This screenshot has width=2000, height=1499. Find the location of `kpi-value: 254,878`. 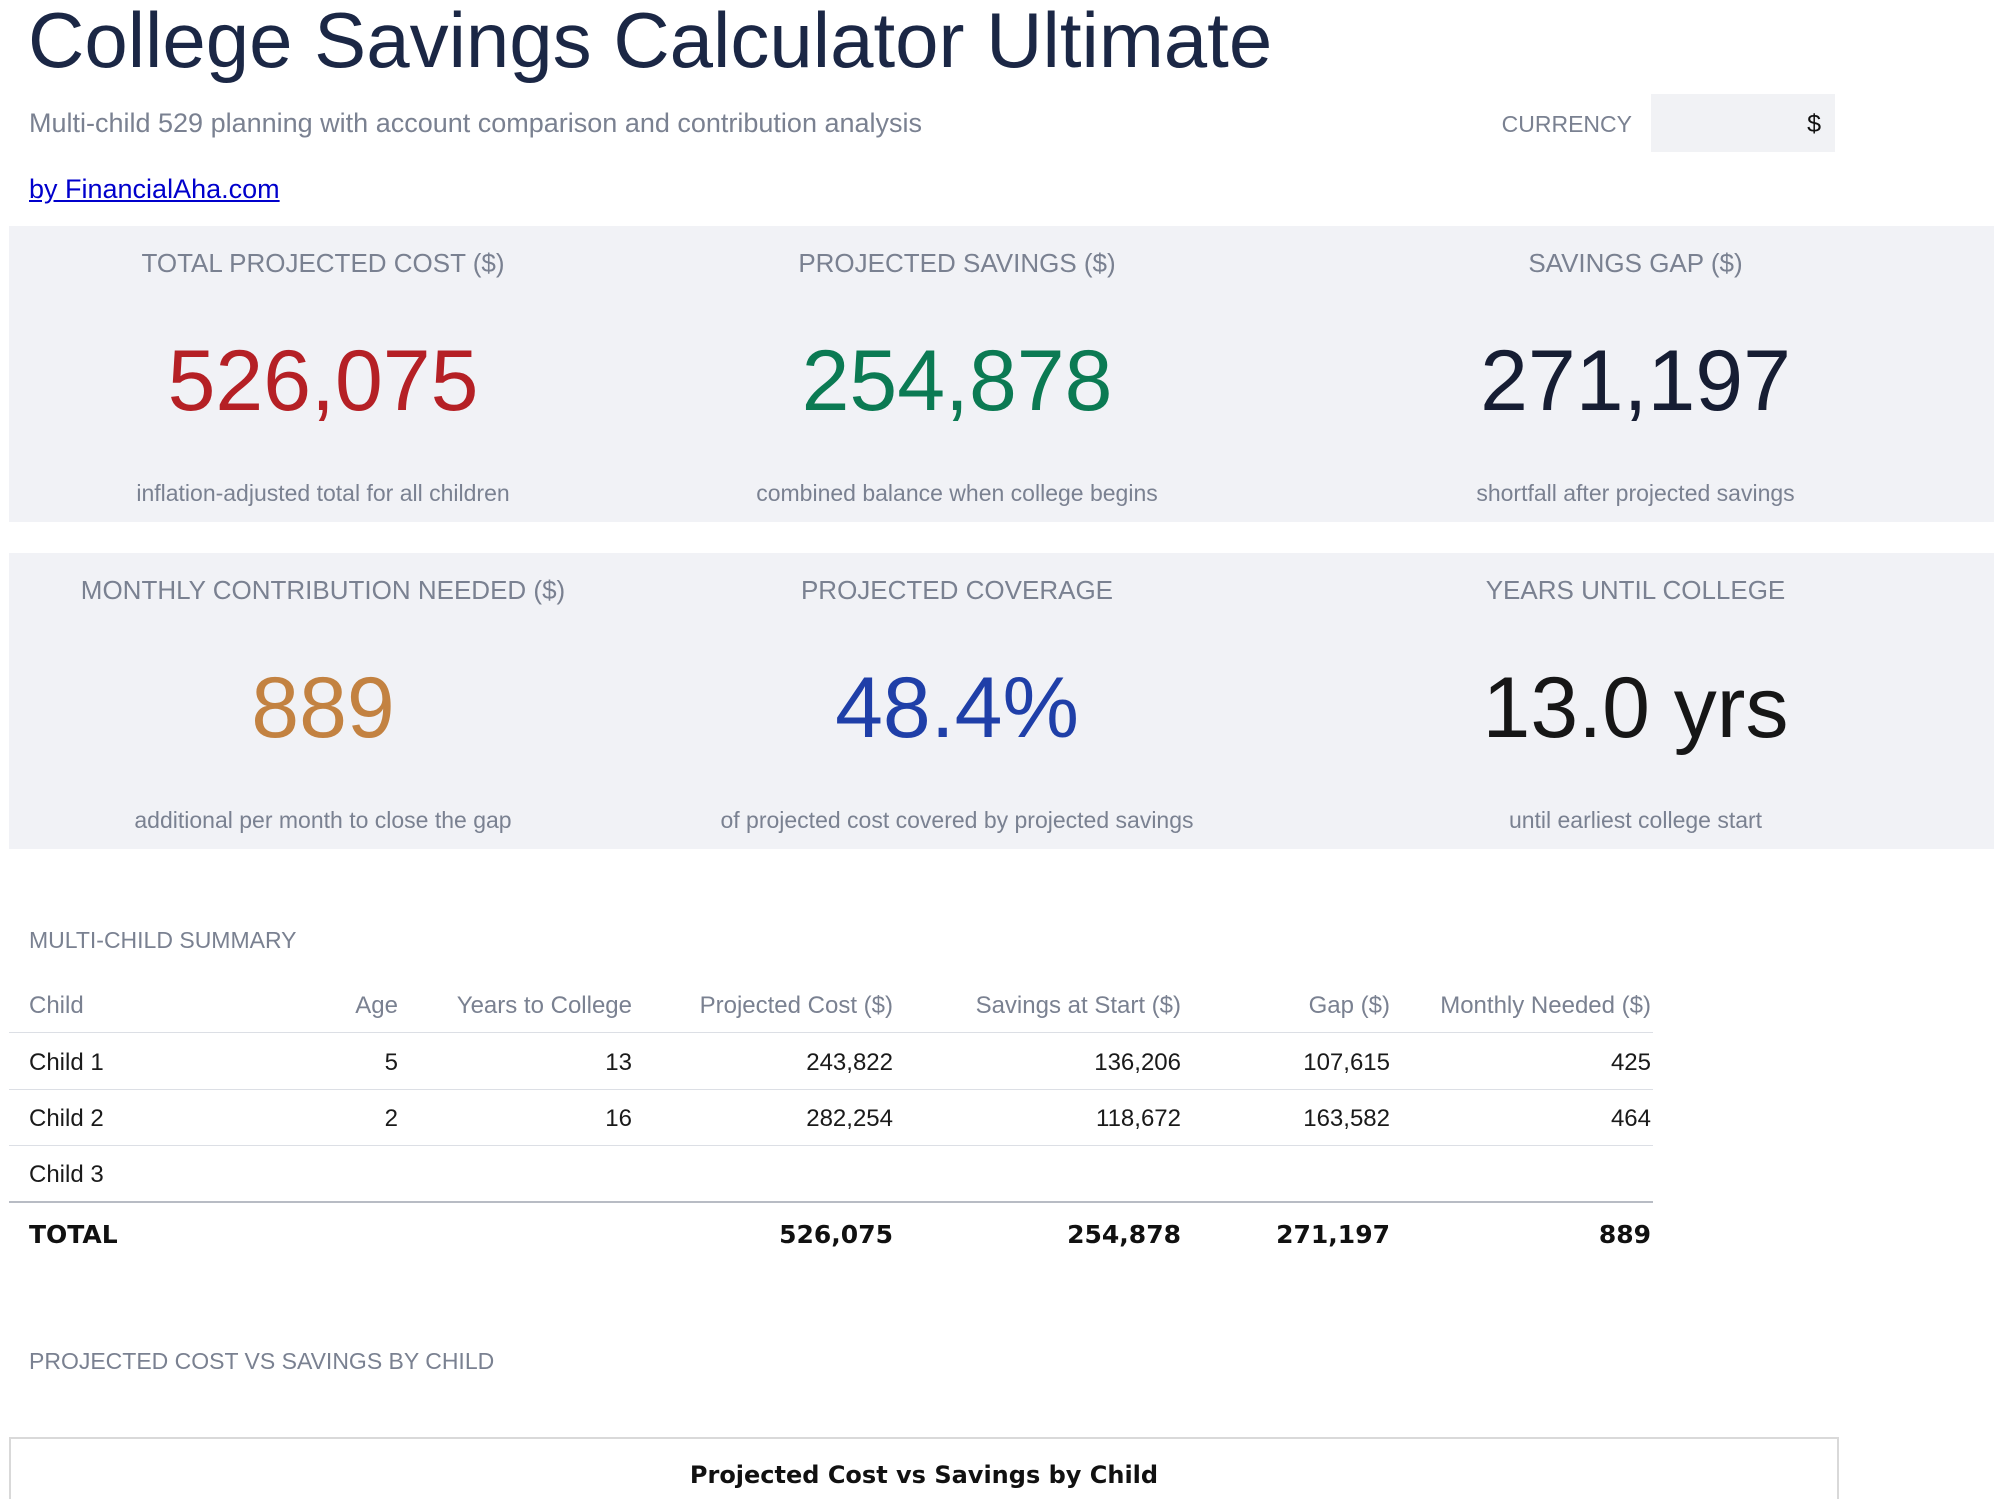

kpi-value: 254,878 is located at coordinates (957, 381).